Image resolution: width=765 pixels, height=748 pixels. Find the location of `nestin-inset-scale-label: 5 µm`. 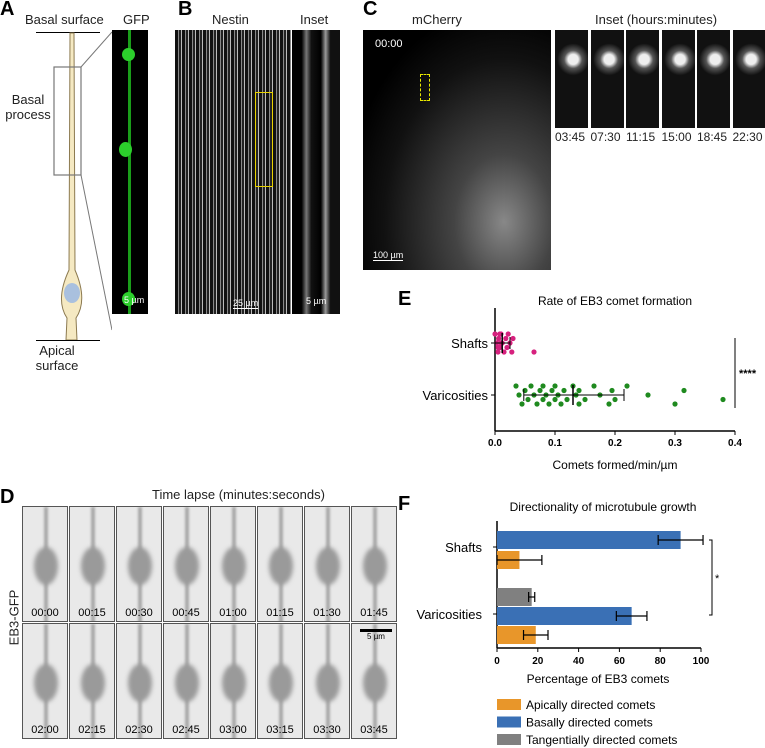

nestin-inset-scale-label: 5 µm is located at coordinates (316, 301).